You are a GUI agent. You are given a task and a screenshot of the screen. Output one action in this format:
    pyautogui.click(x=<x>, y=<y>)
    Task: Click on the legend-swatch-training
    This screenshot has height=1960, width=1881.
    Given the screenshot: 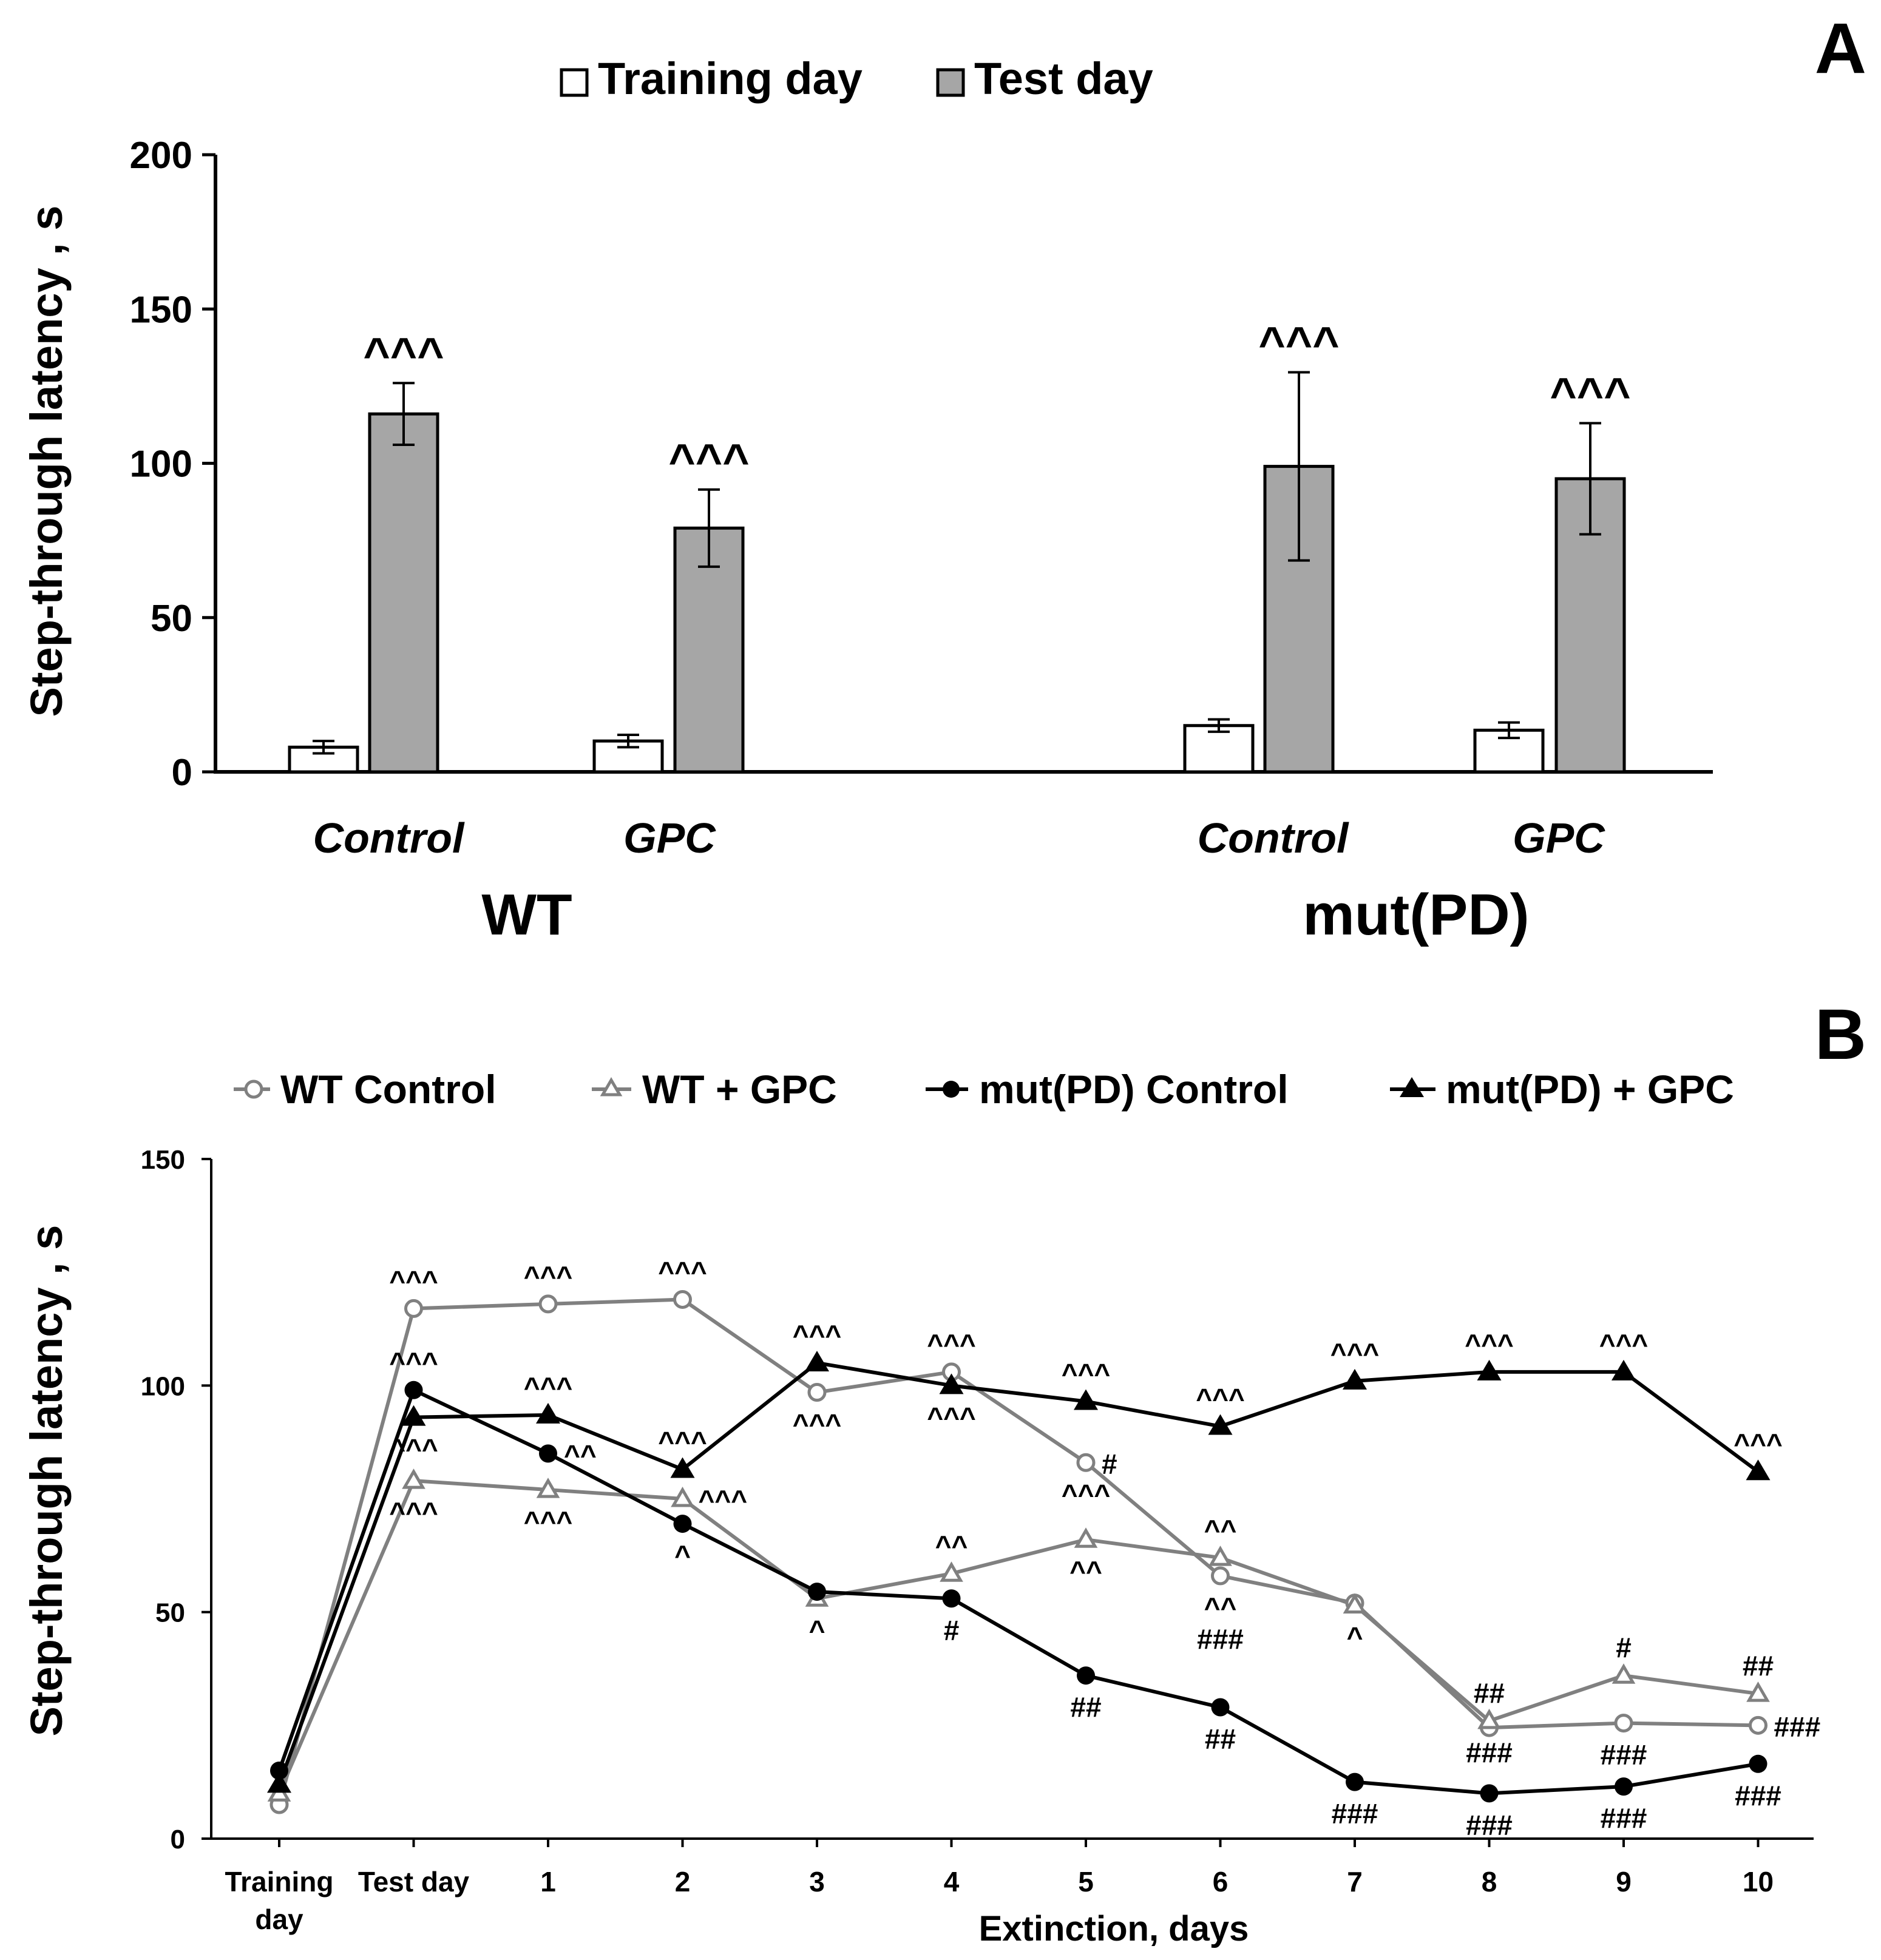 What is the action you would take?
    pyautogui.click(x=574, y=83)
    